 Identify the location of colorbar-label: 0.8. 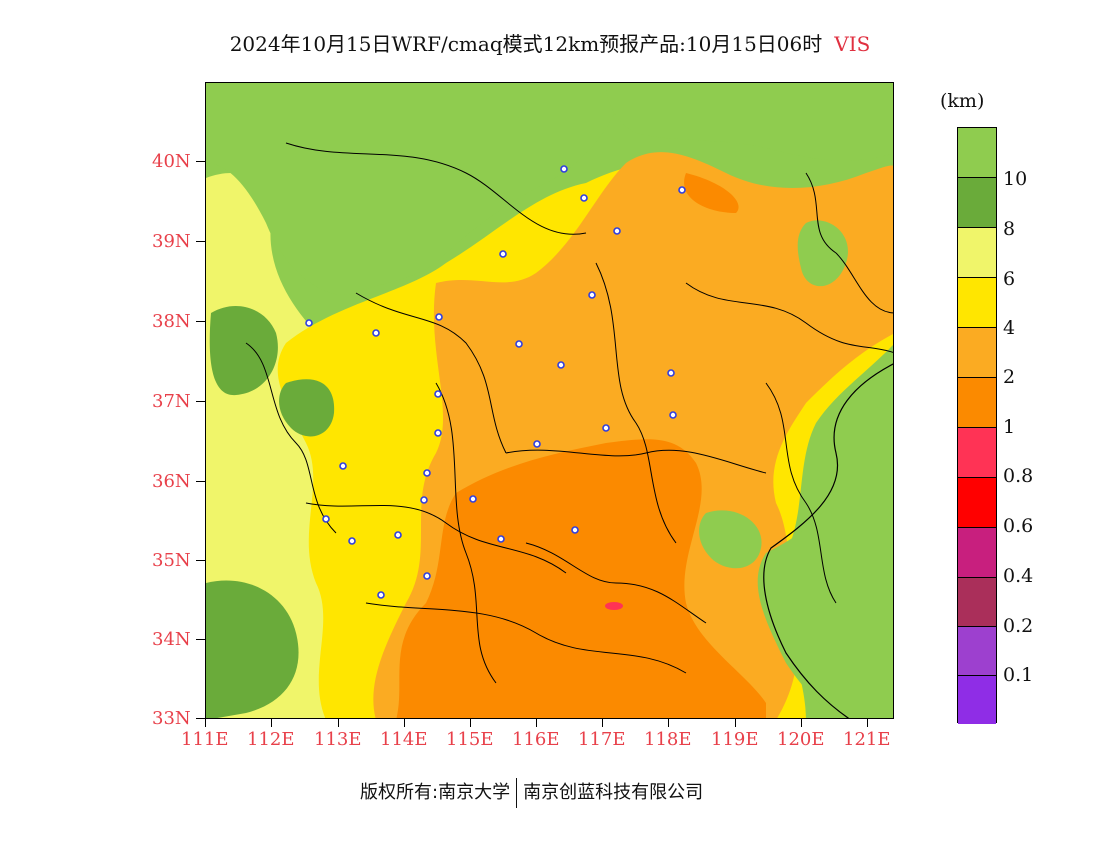
(1018, 476).